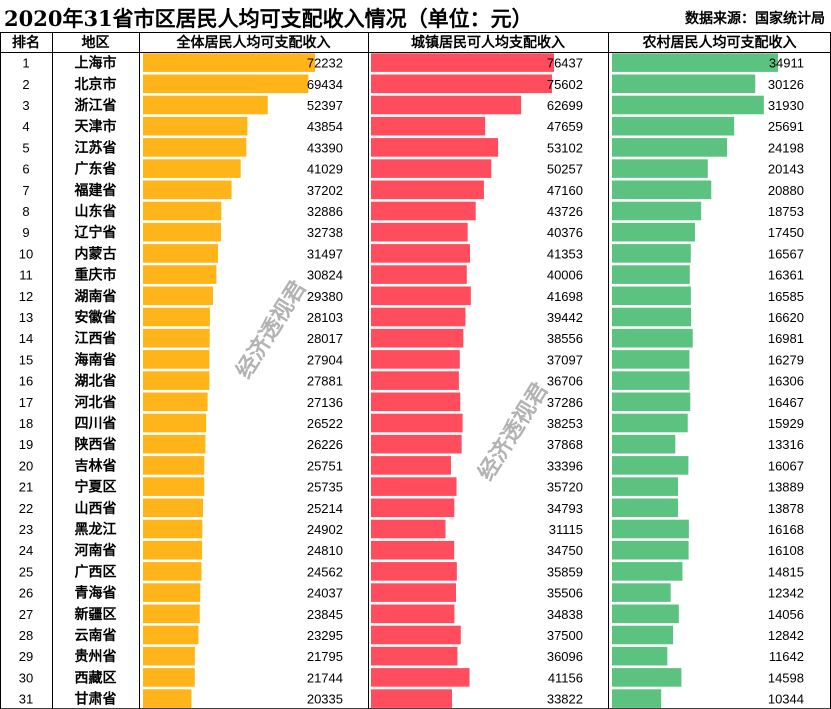  I want to click on value-label-overall: 27904, so click(325, 359).